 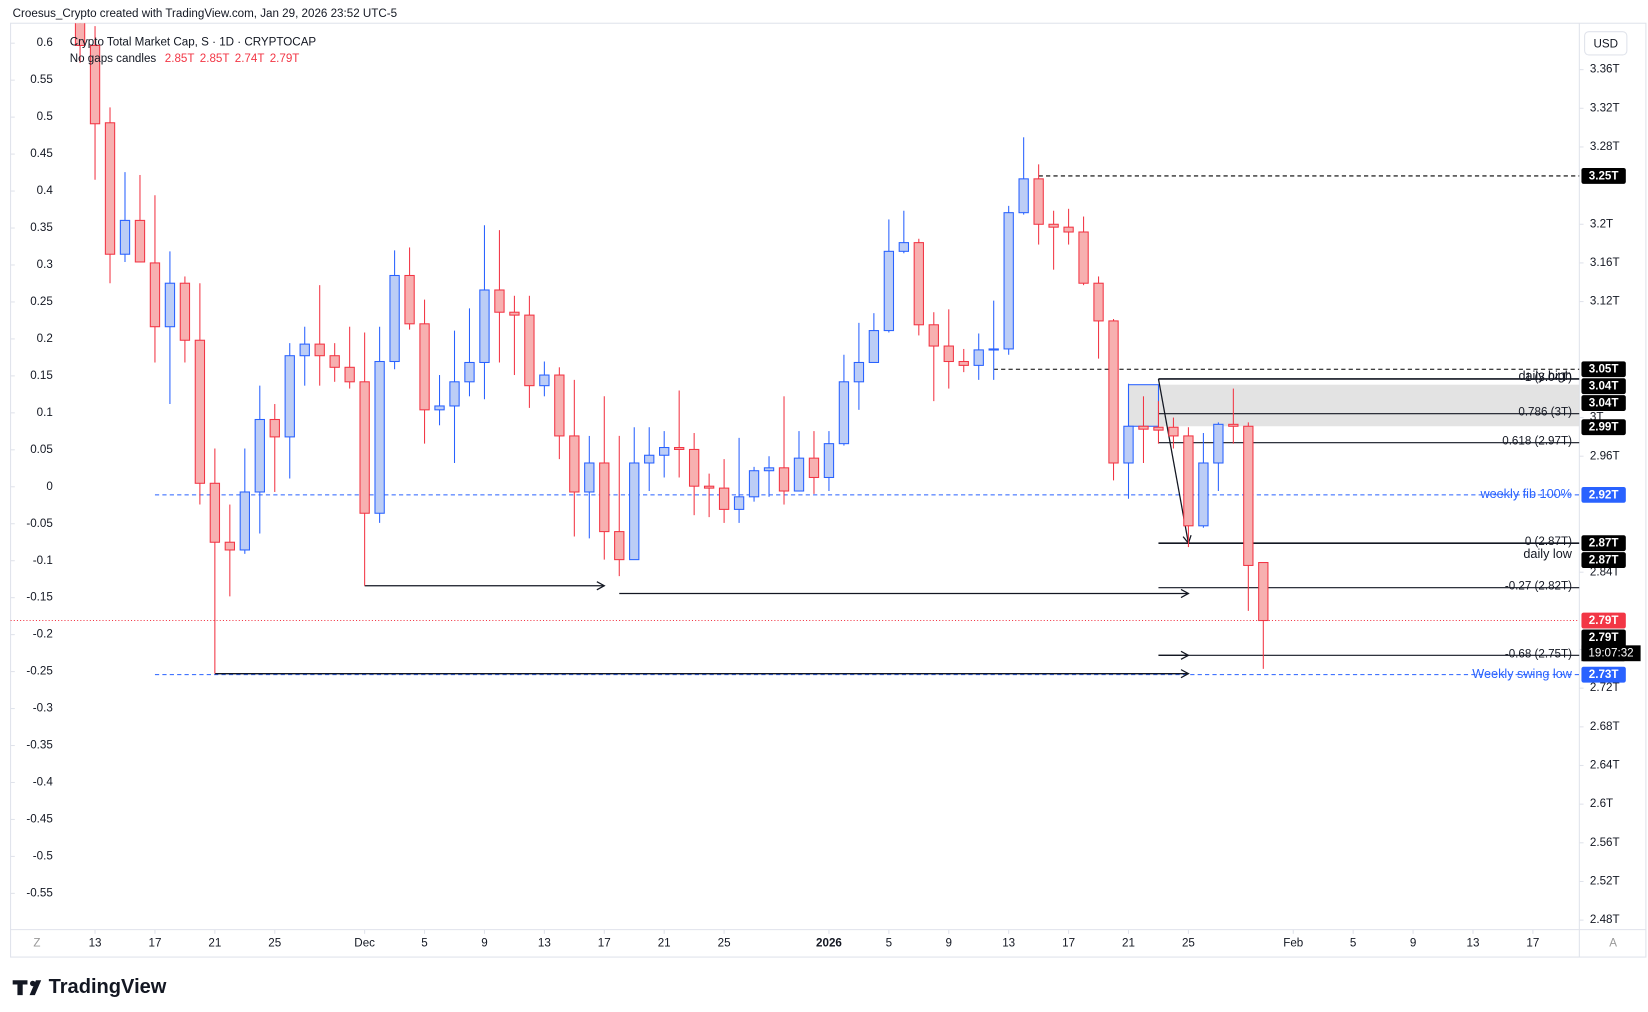 What do you see at coordinates (43, 708) in the screenshot?
I see `y2-tick-label: -0.3` at bounding box center [43, 708].